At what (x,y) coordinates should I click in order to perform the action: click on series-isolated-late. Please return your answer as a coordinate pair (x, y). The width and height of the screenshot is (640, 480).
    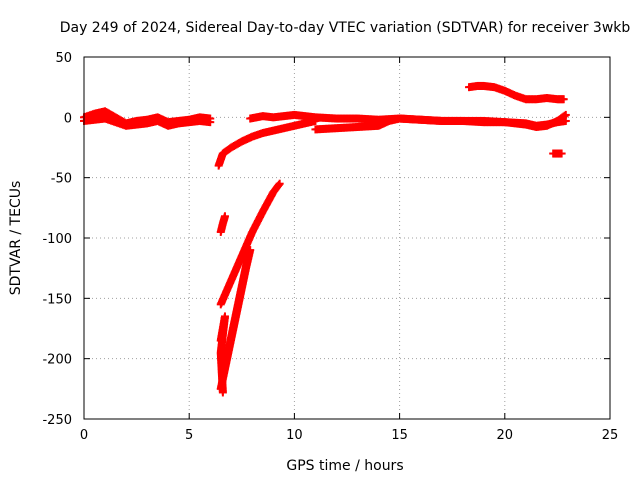
    Looking at the image, I should click on (557, 153).